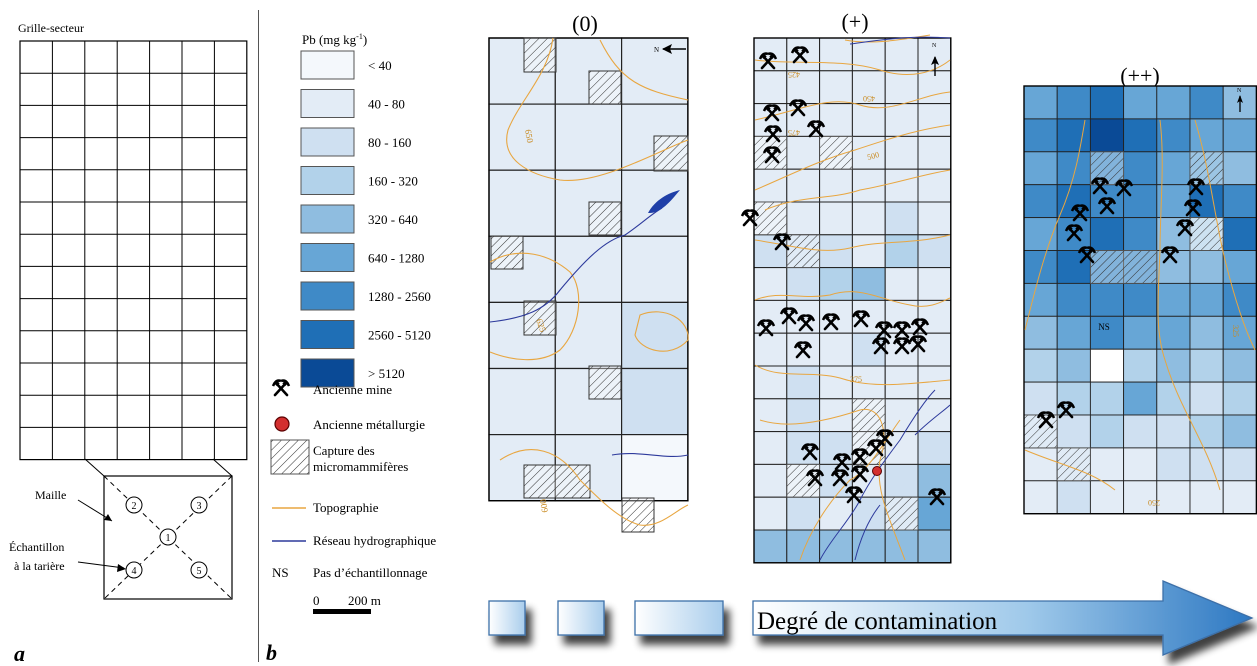  I want to click on map-plus-contour-label-2: 450, so click(869, 98).